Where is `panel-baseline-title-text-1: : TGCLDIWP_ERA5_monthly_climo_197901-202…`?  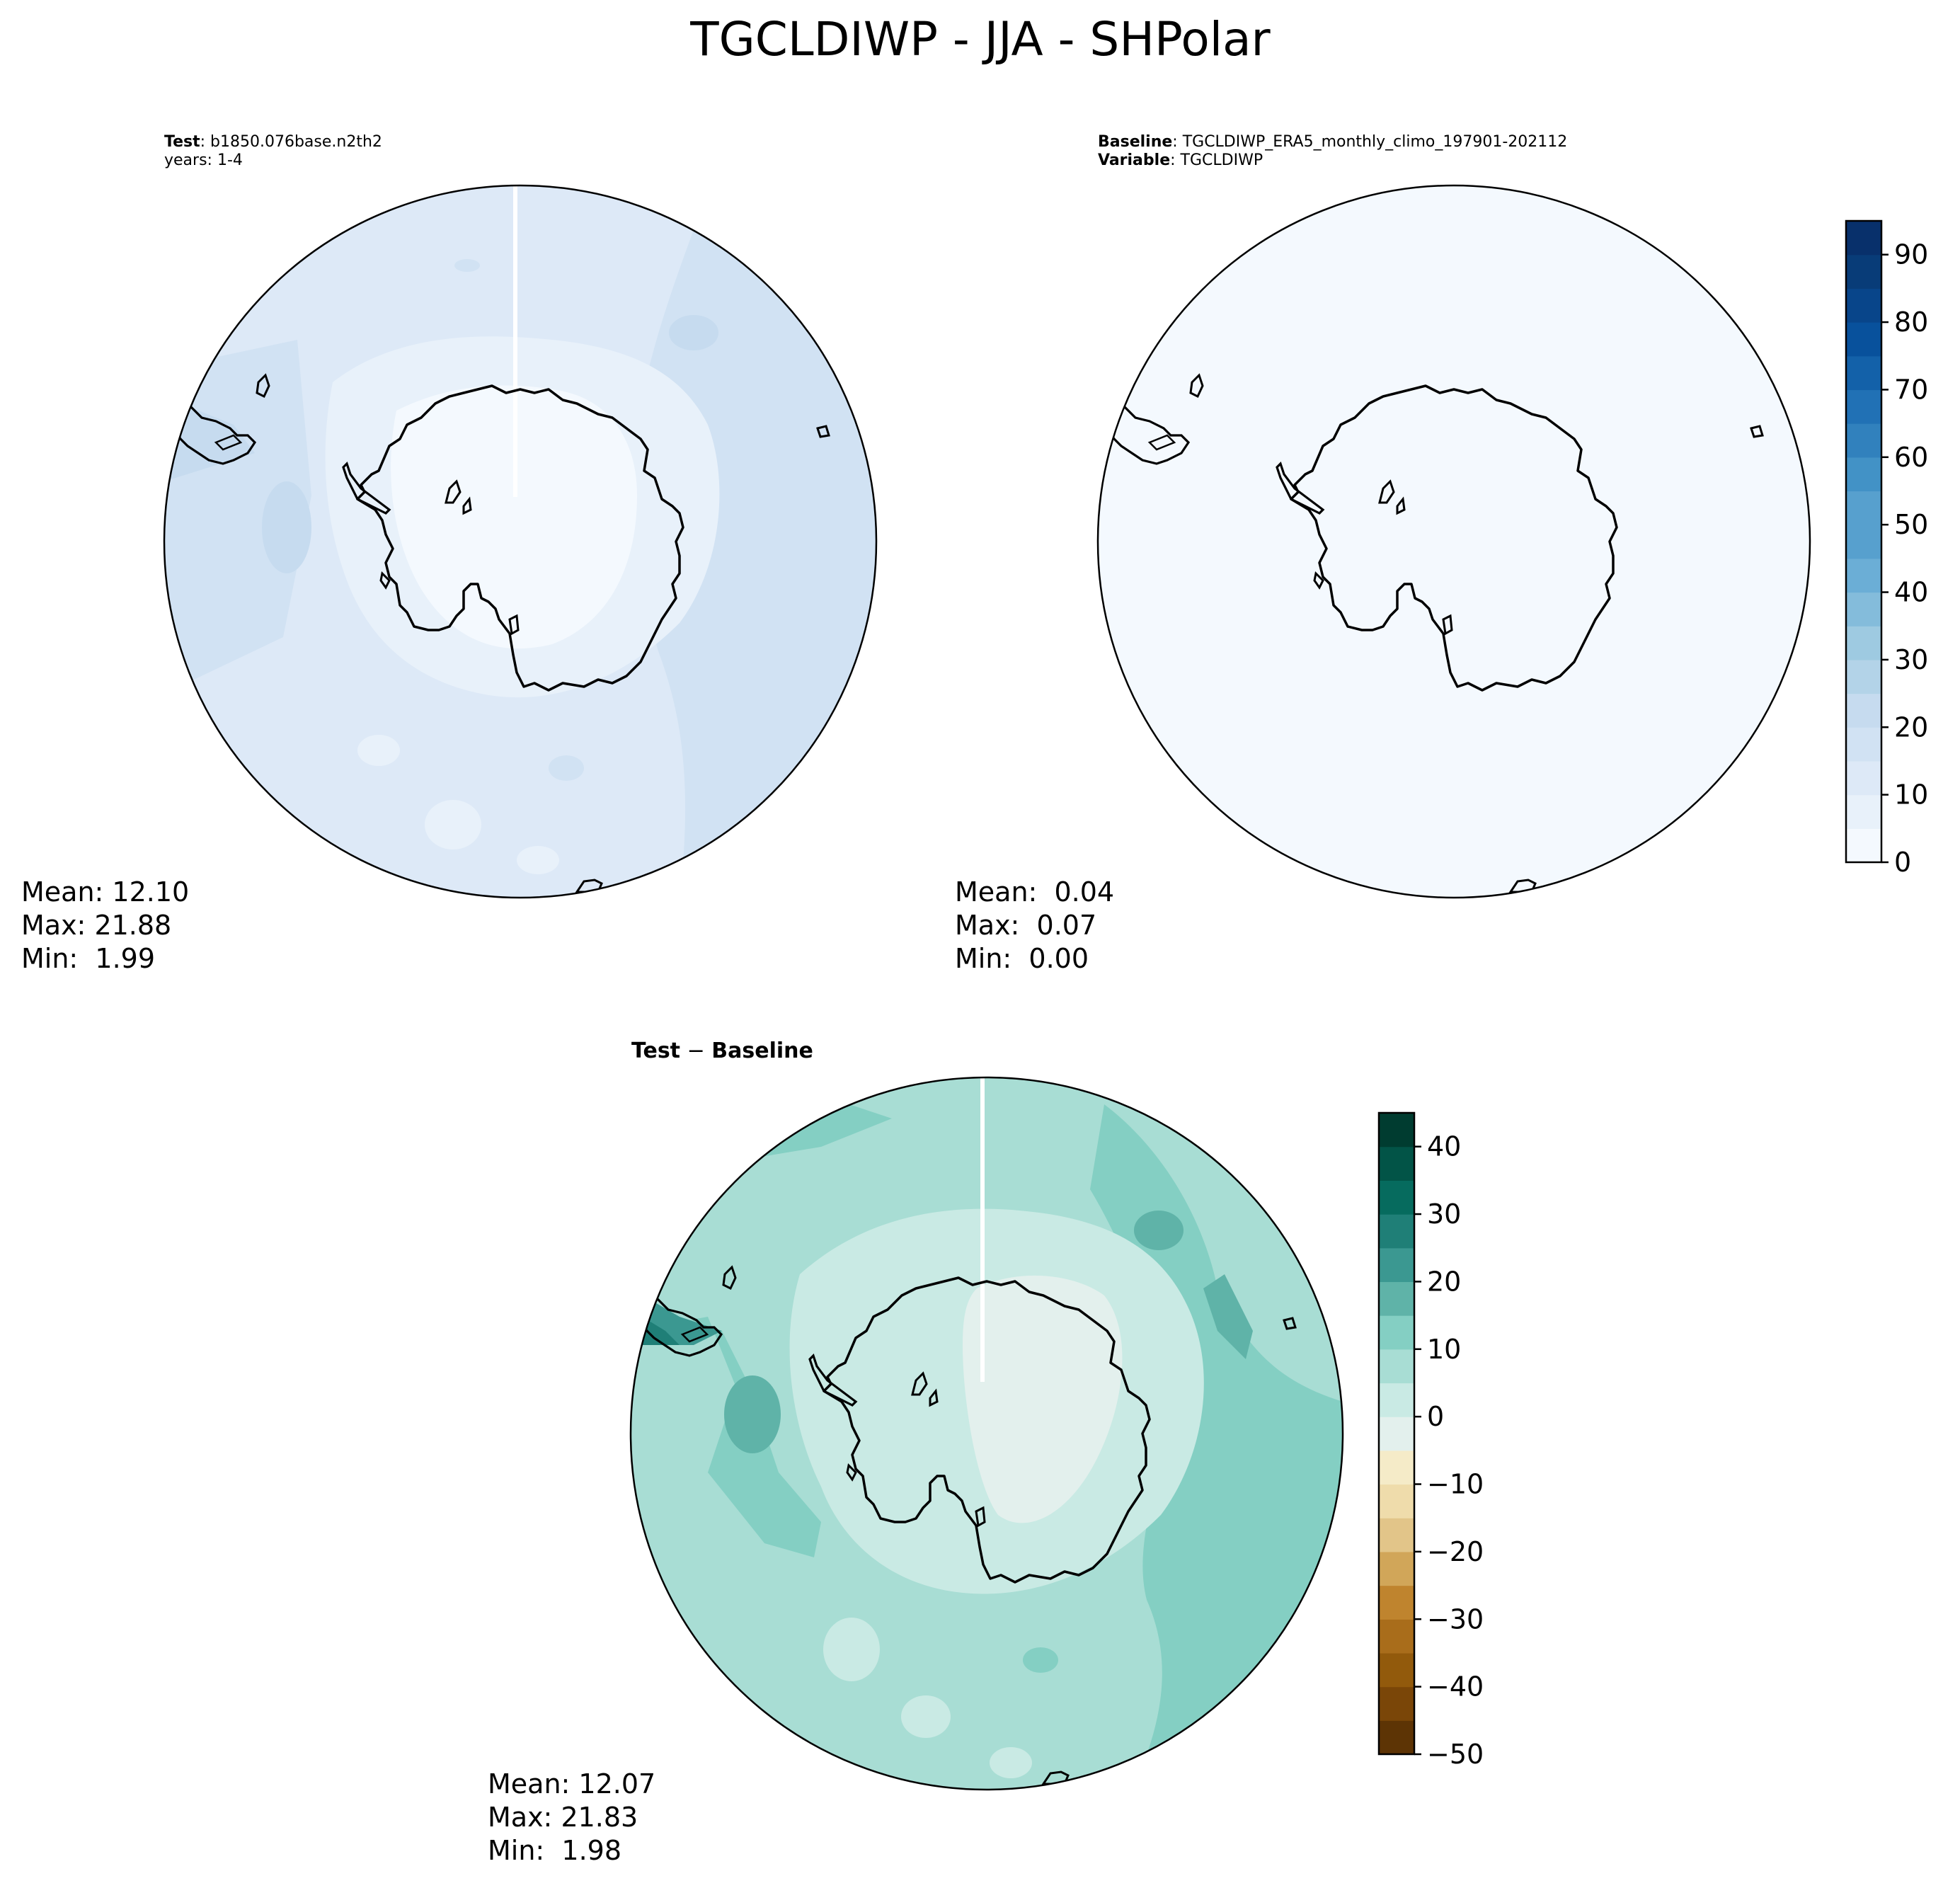 panel-baseline-title-text-1: : TGCLDIWP_ERA5_monthly_climo_197901-202… is located at coordinates (1369, 142).